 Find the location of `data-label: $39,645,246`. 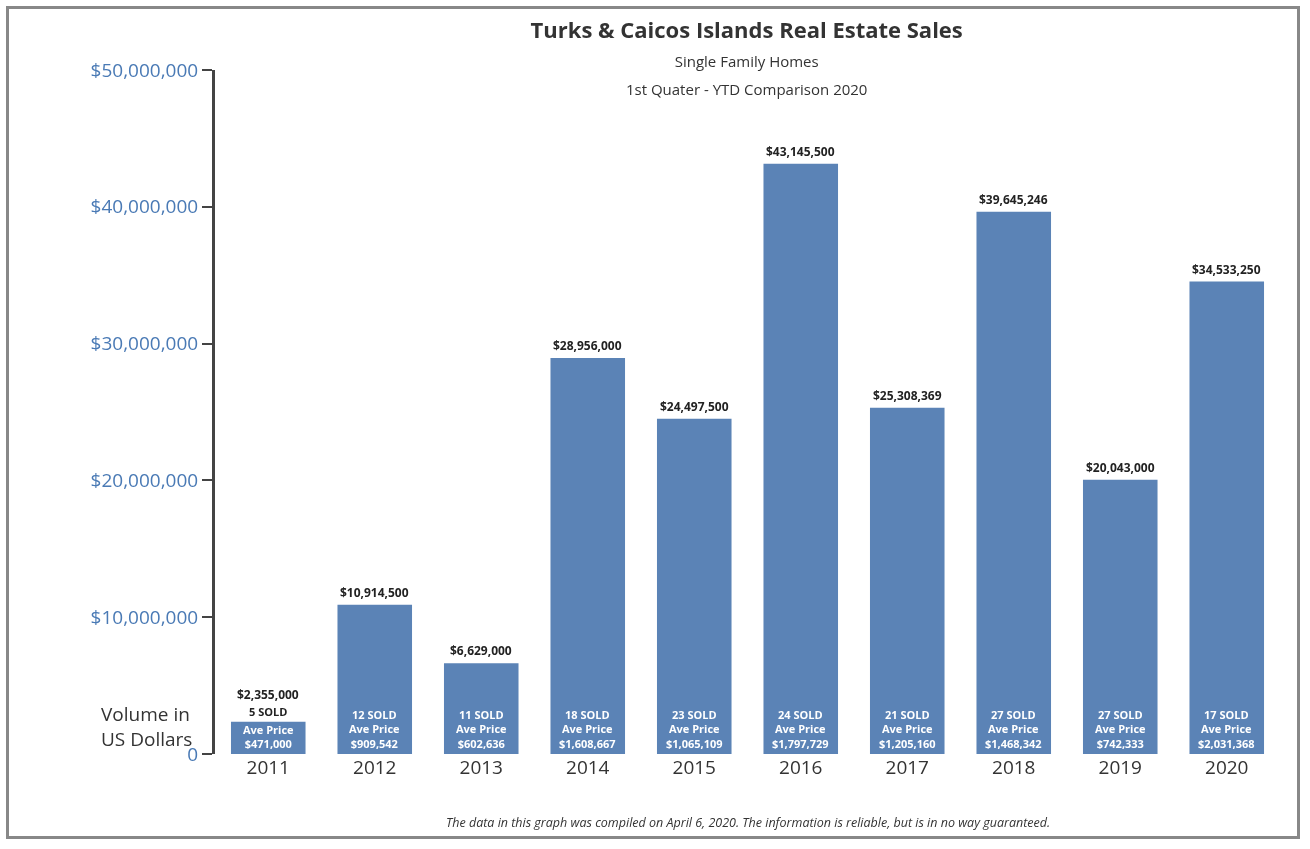

data-label: $39,645,246 is located at coordinates (1013, 199).